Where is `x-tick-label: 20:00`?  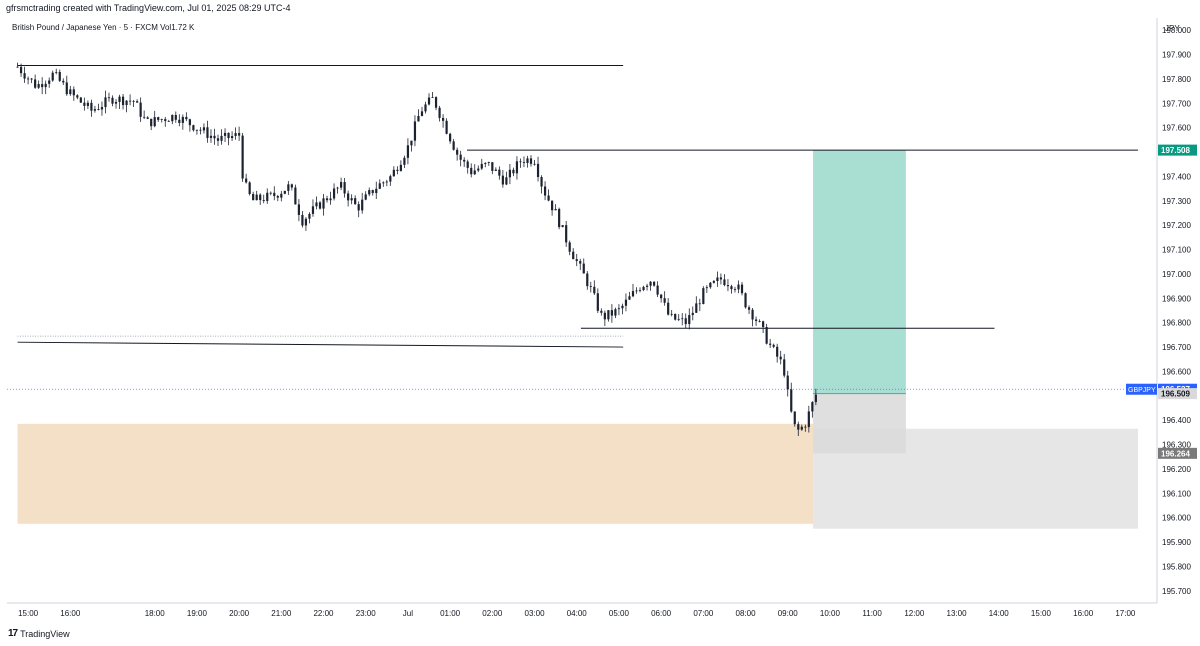
x-tick-label: 20:00 is located at coordinates (239, 613).